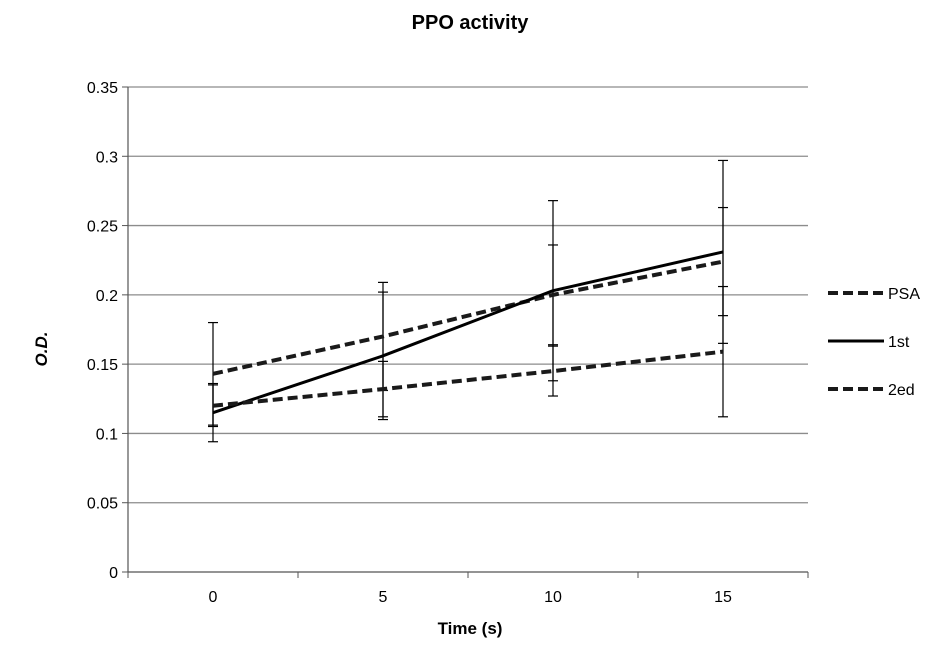 This screenshot has height=646, width=938. Describe the element at coordinates (102, 365) in the screenshot. I see `y-tick-label: 0.15` at that location.